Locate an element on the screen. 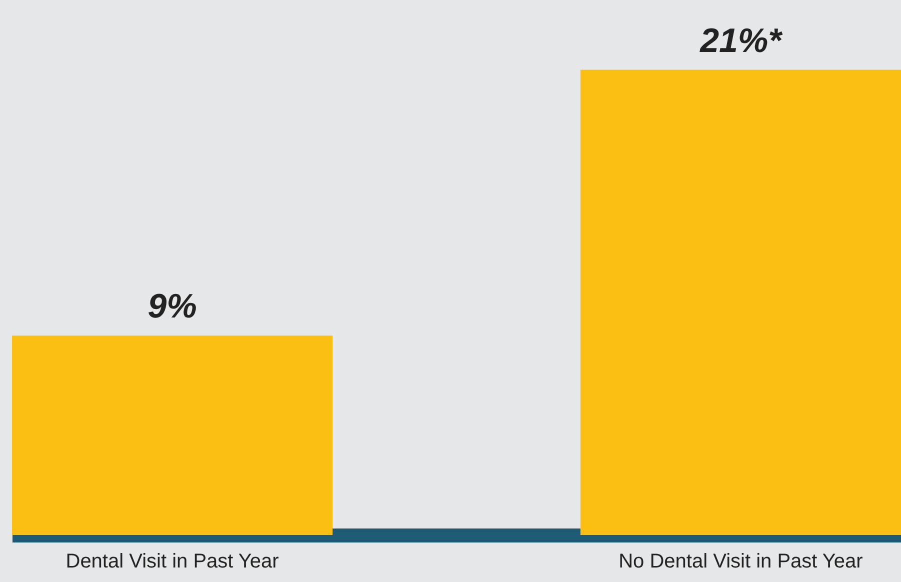  x-tick-label: Dental Visit in Past Year is located at coordinates (173, 561).